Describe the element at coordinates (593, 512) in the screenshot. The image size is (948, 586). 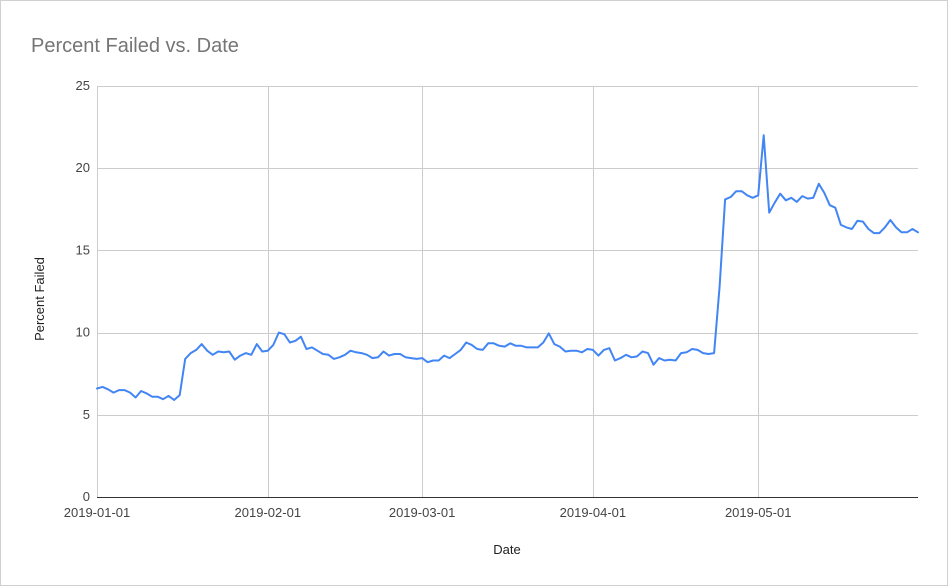
I see `x-tick-label: 2019-04-01` at that location.